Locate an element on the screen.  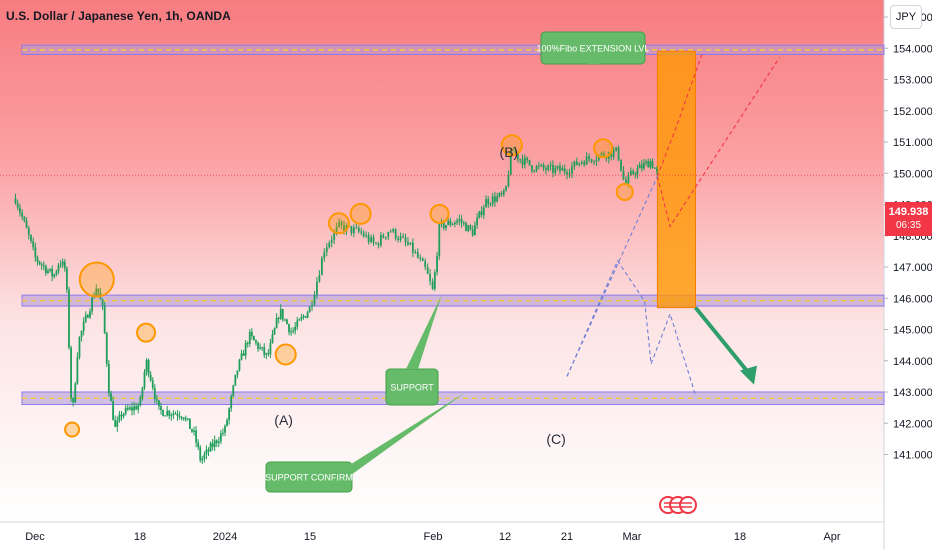
support-confirm-label: SUPPORT CONFIRM is located at coordinates (365, 442).